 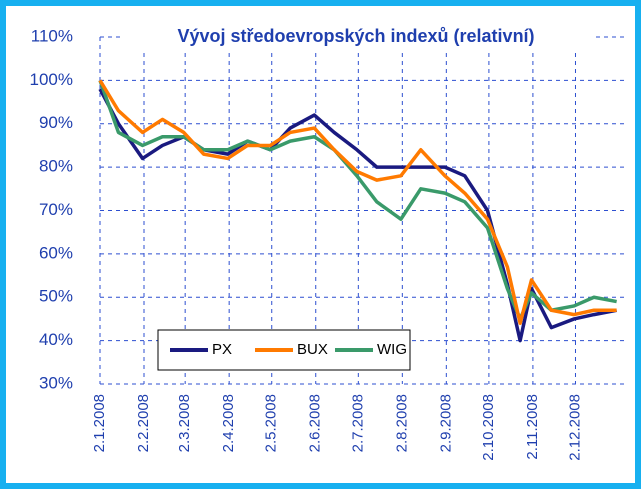 I want to click on x-tick-label: 2.7.2008, so click(x=357, y=423).